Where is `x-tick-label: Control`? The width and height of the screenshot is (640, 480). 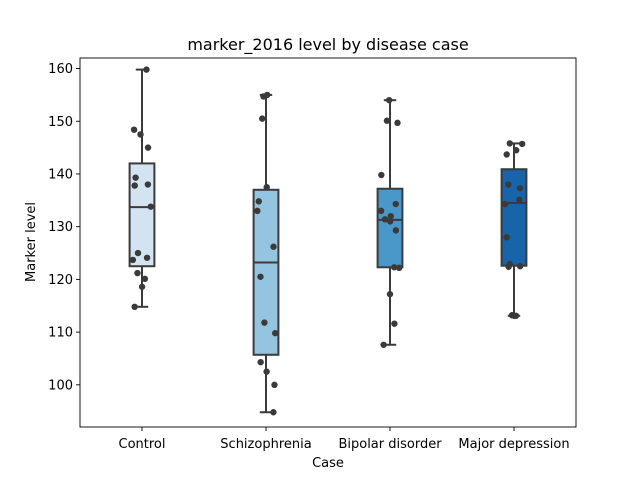
x-tick-label: Control is located at coordinates (142, 444).